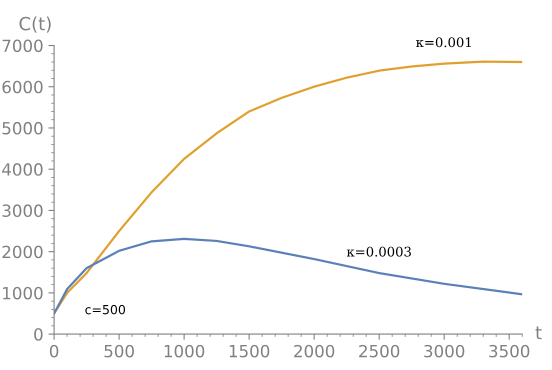  What do you see at coordinates (443, 42) in the screenshot?
I see `series-label: κ=0.001` at bounding box center [443, 42].